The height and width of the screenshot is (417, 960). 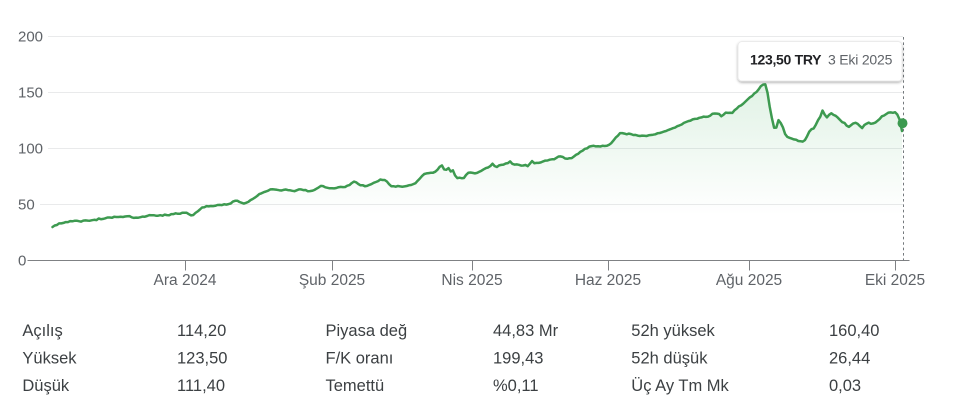 I want to click on svg-text: 3 Eki 2025, so click(x=860, y=59).